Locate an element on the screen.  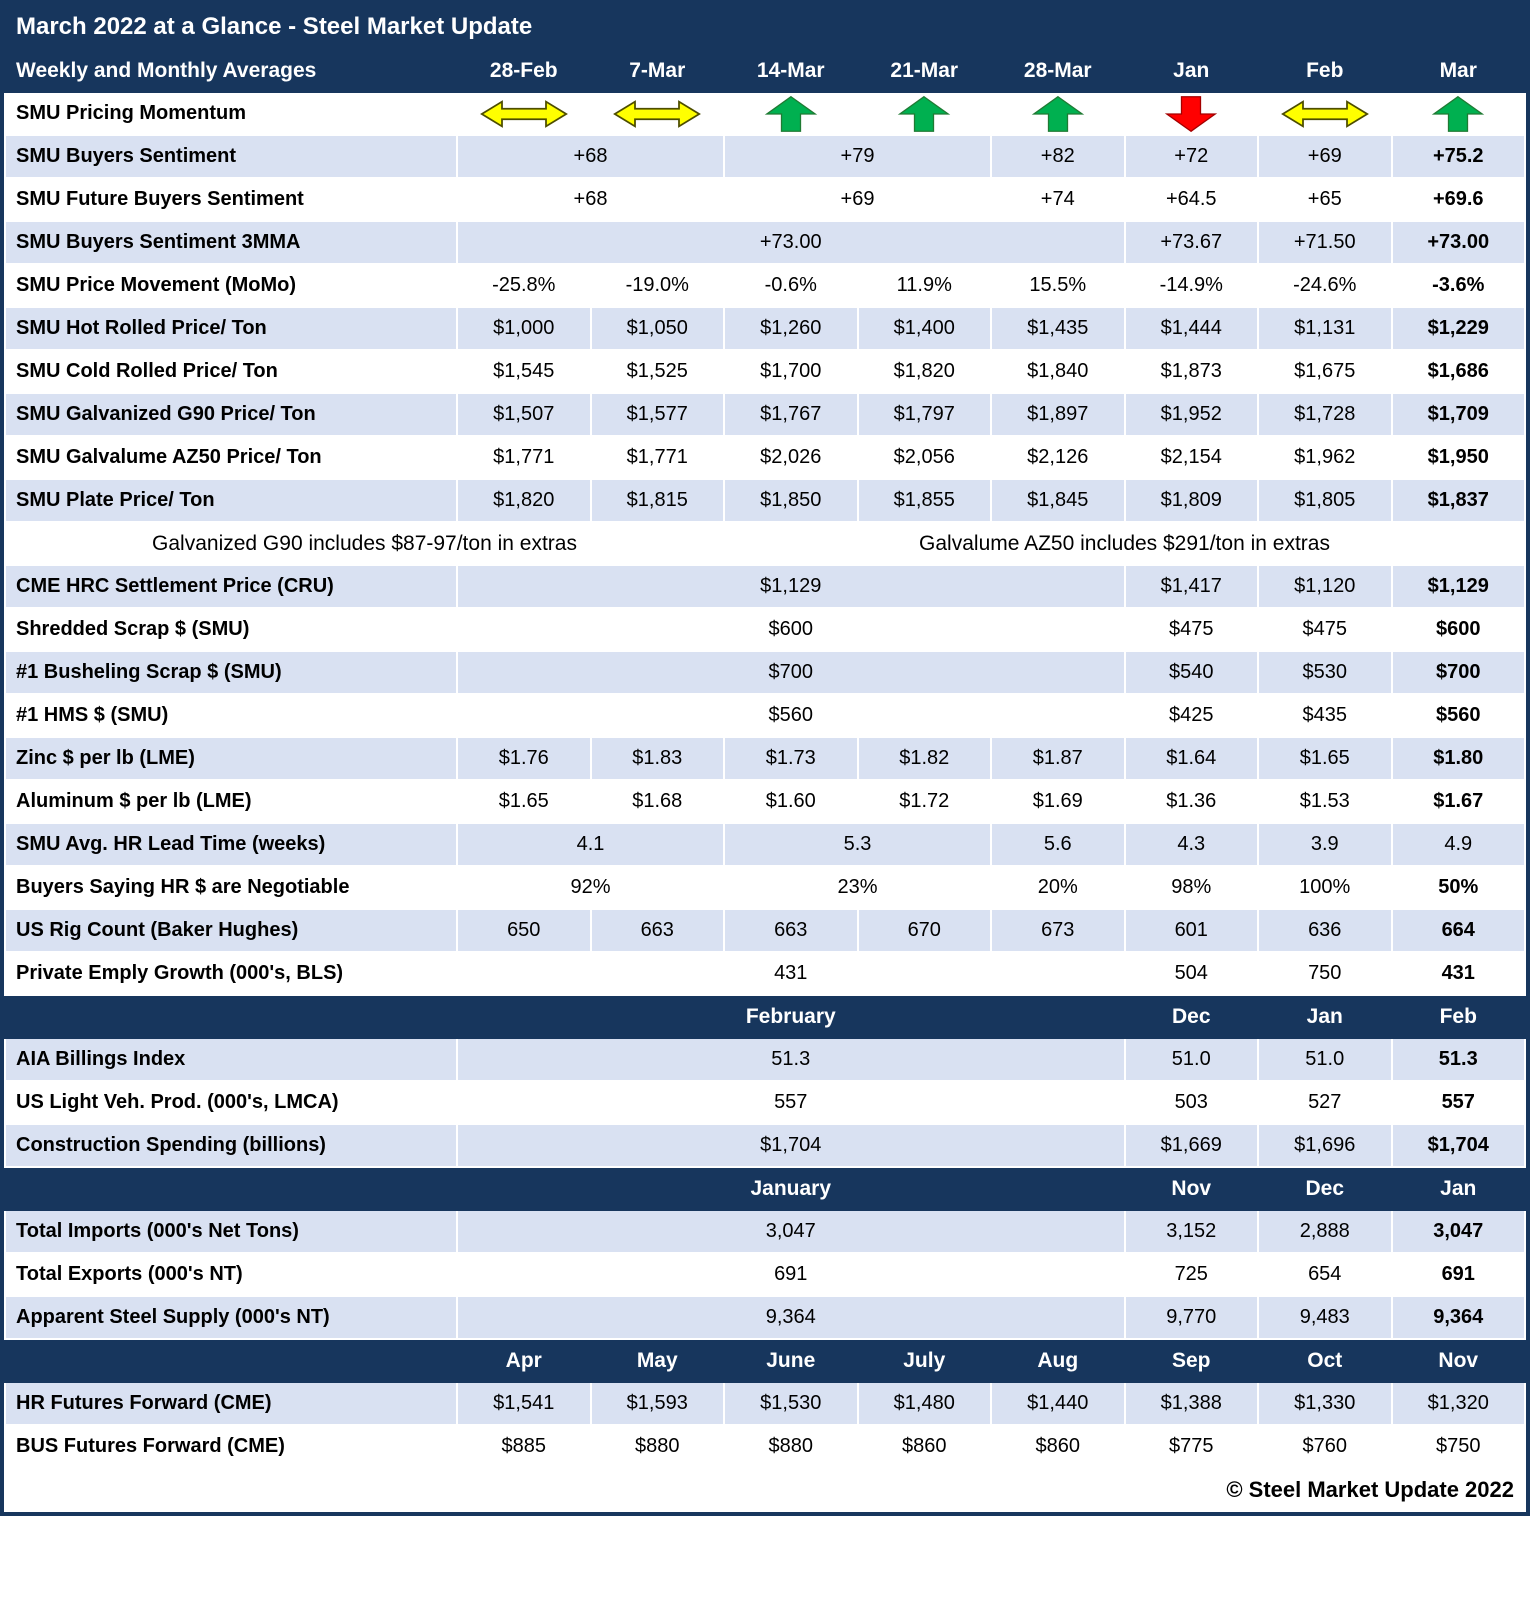
cell-value: +73.67 is located at coordinates (1191, 242).